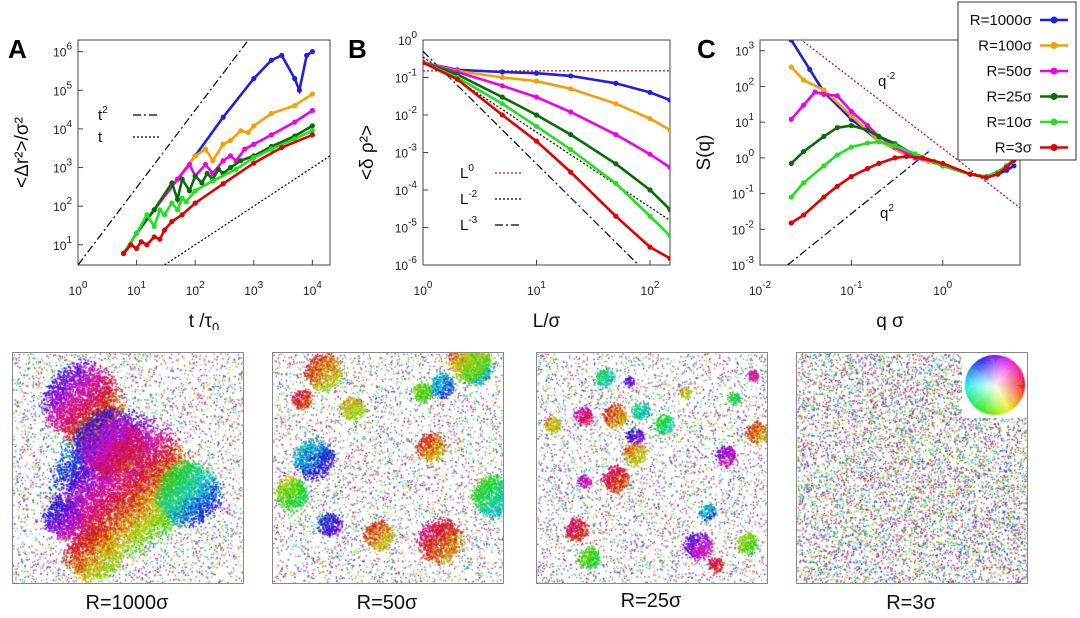 Image resolution: width=1080 pixels, height=618 pixels. What do you see at coordinates (1009, 97) in the screenshot?
I see `legend-entry: R=25σ` at bounding box center [1009, 97].